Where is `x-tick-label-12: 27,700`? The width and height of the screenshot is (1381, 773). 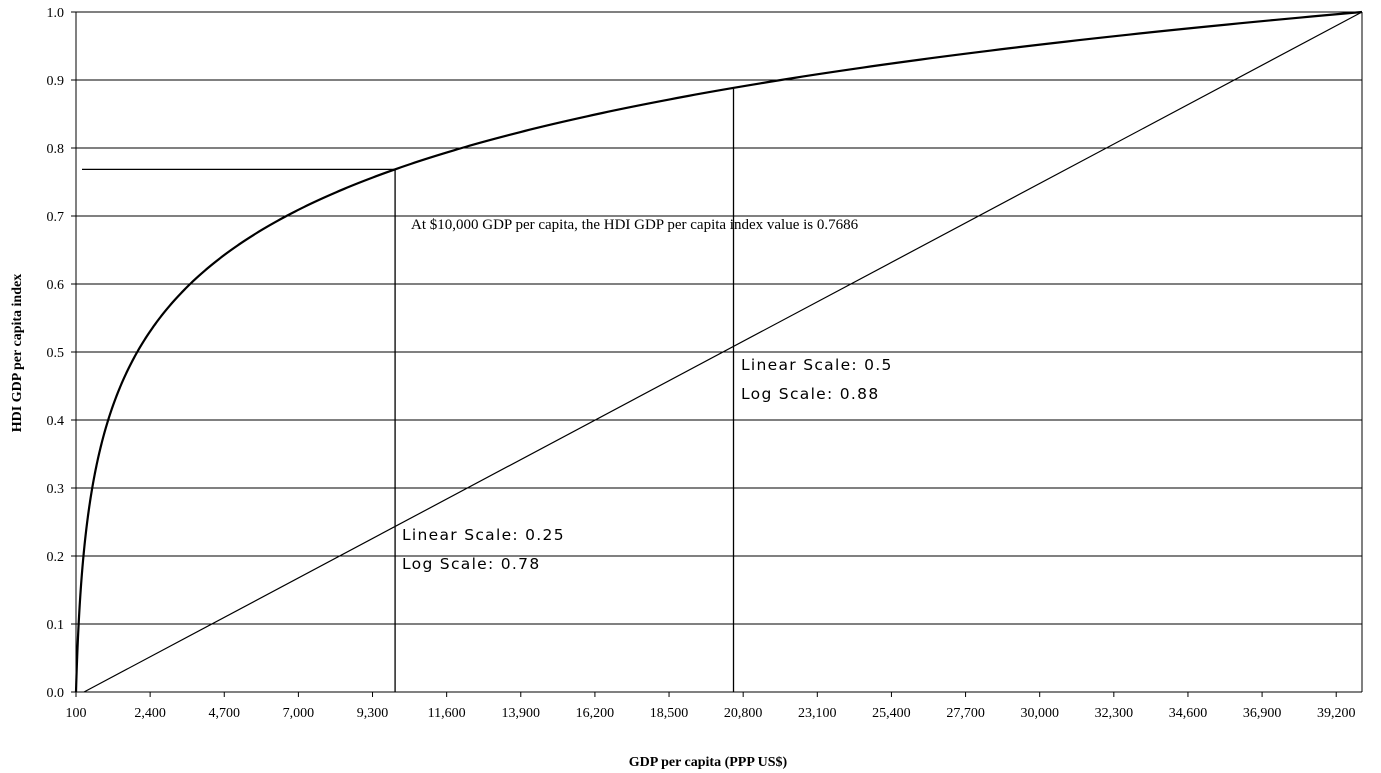
x-tick-label-12: 27,700 is located at coordinates (965, 713).